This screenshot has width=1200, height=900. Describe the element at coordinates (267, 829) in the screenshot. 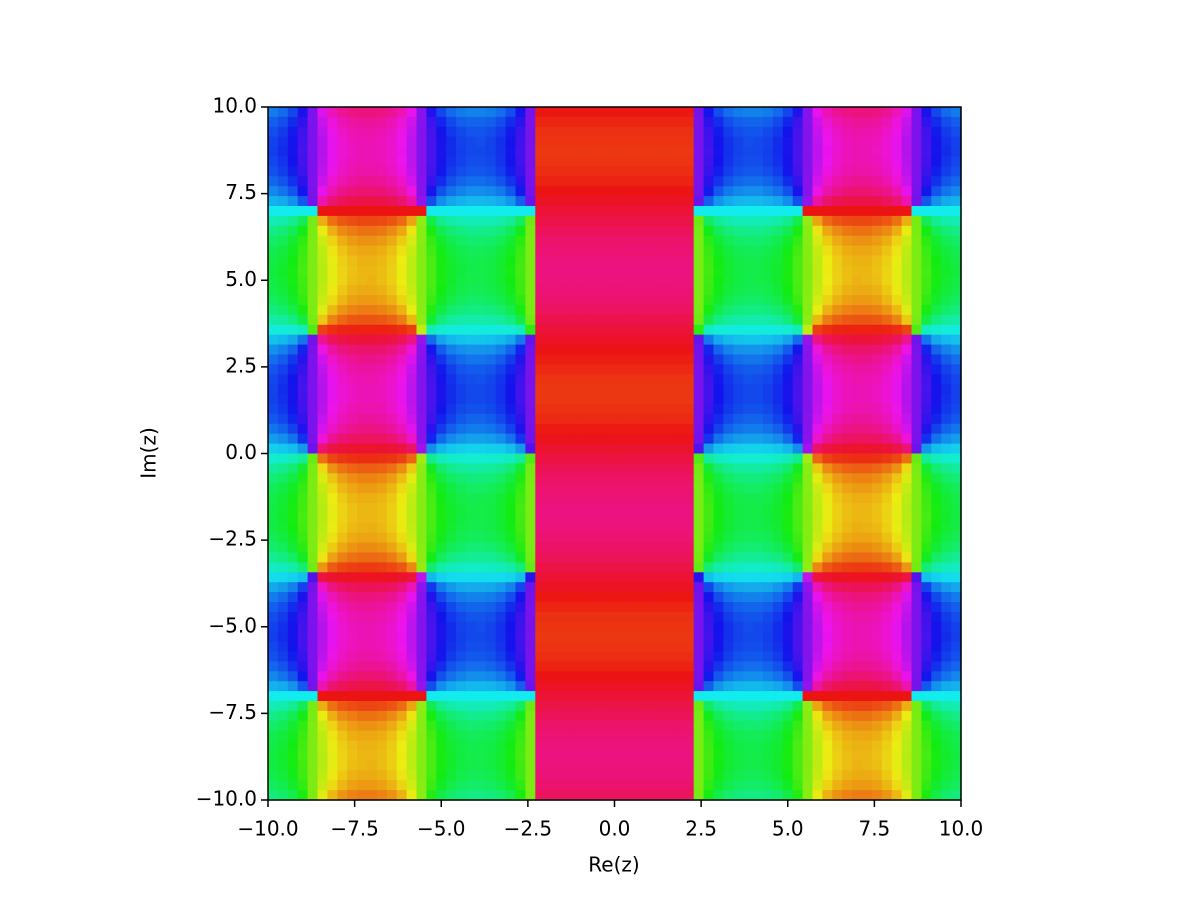

I see `x-tick-label: −10.0` at that location.